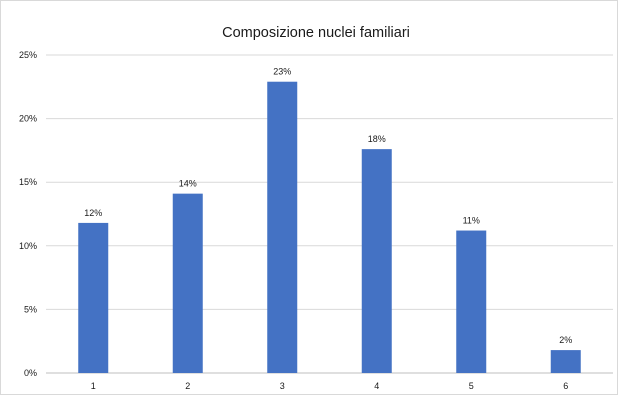  What do you see at coordinates (565, 386) in the screenshot?
I see `x-tick-label: 6` at bounding box center [565, 386].